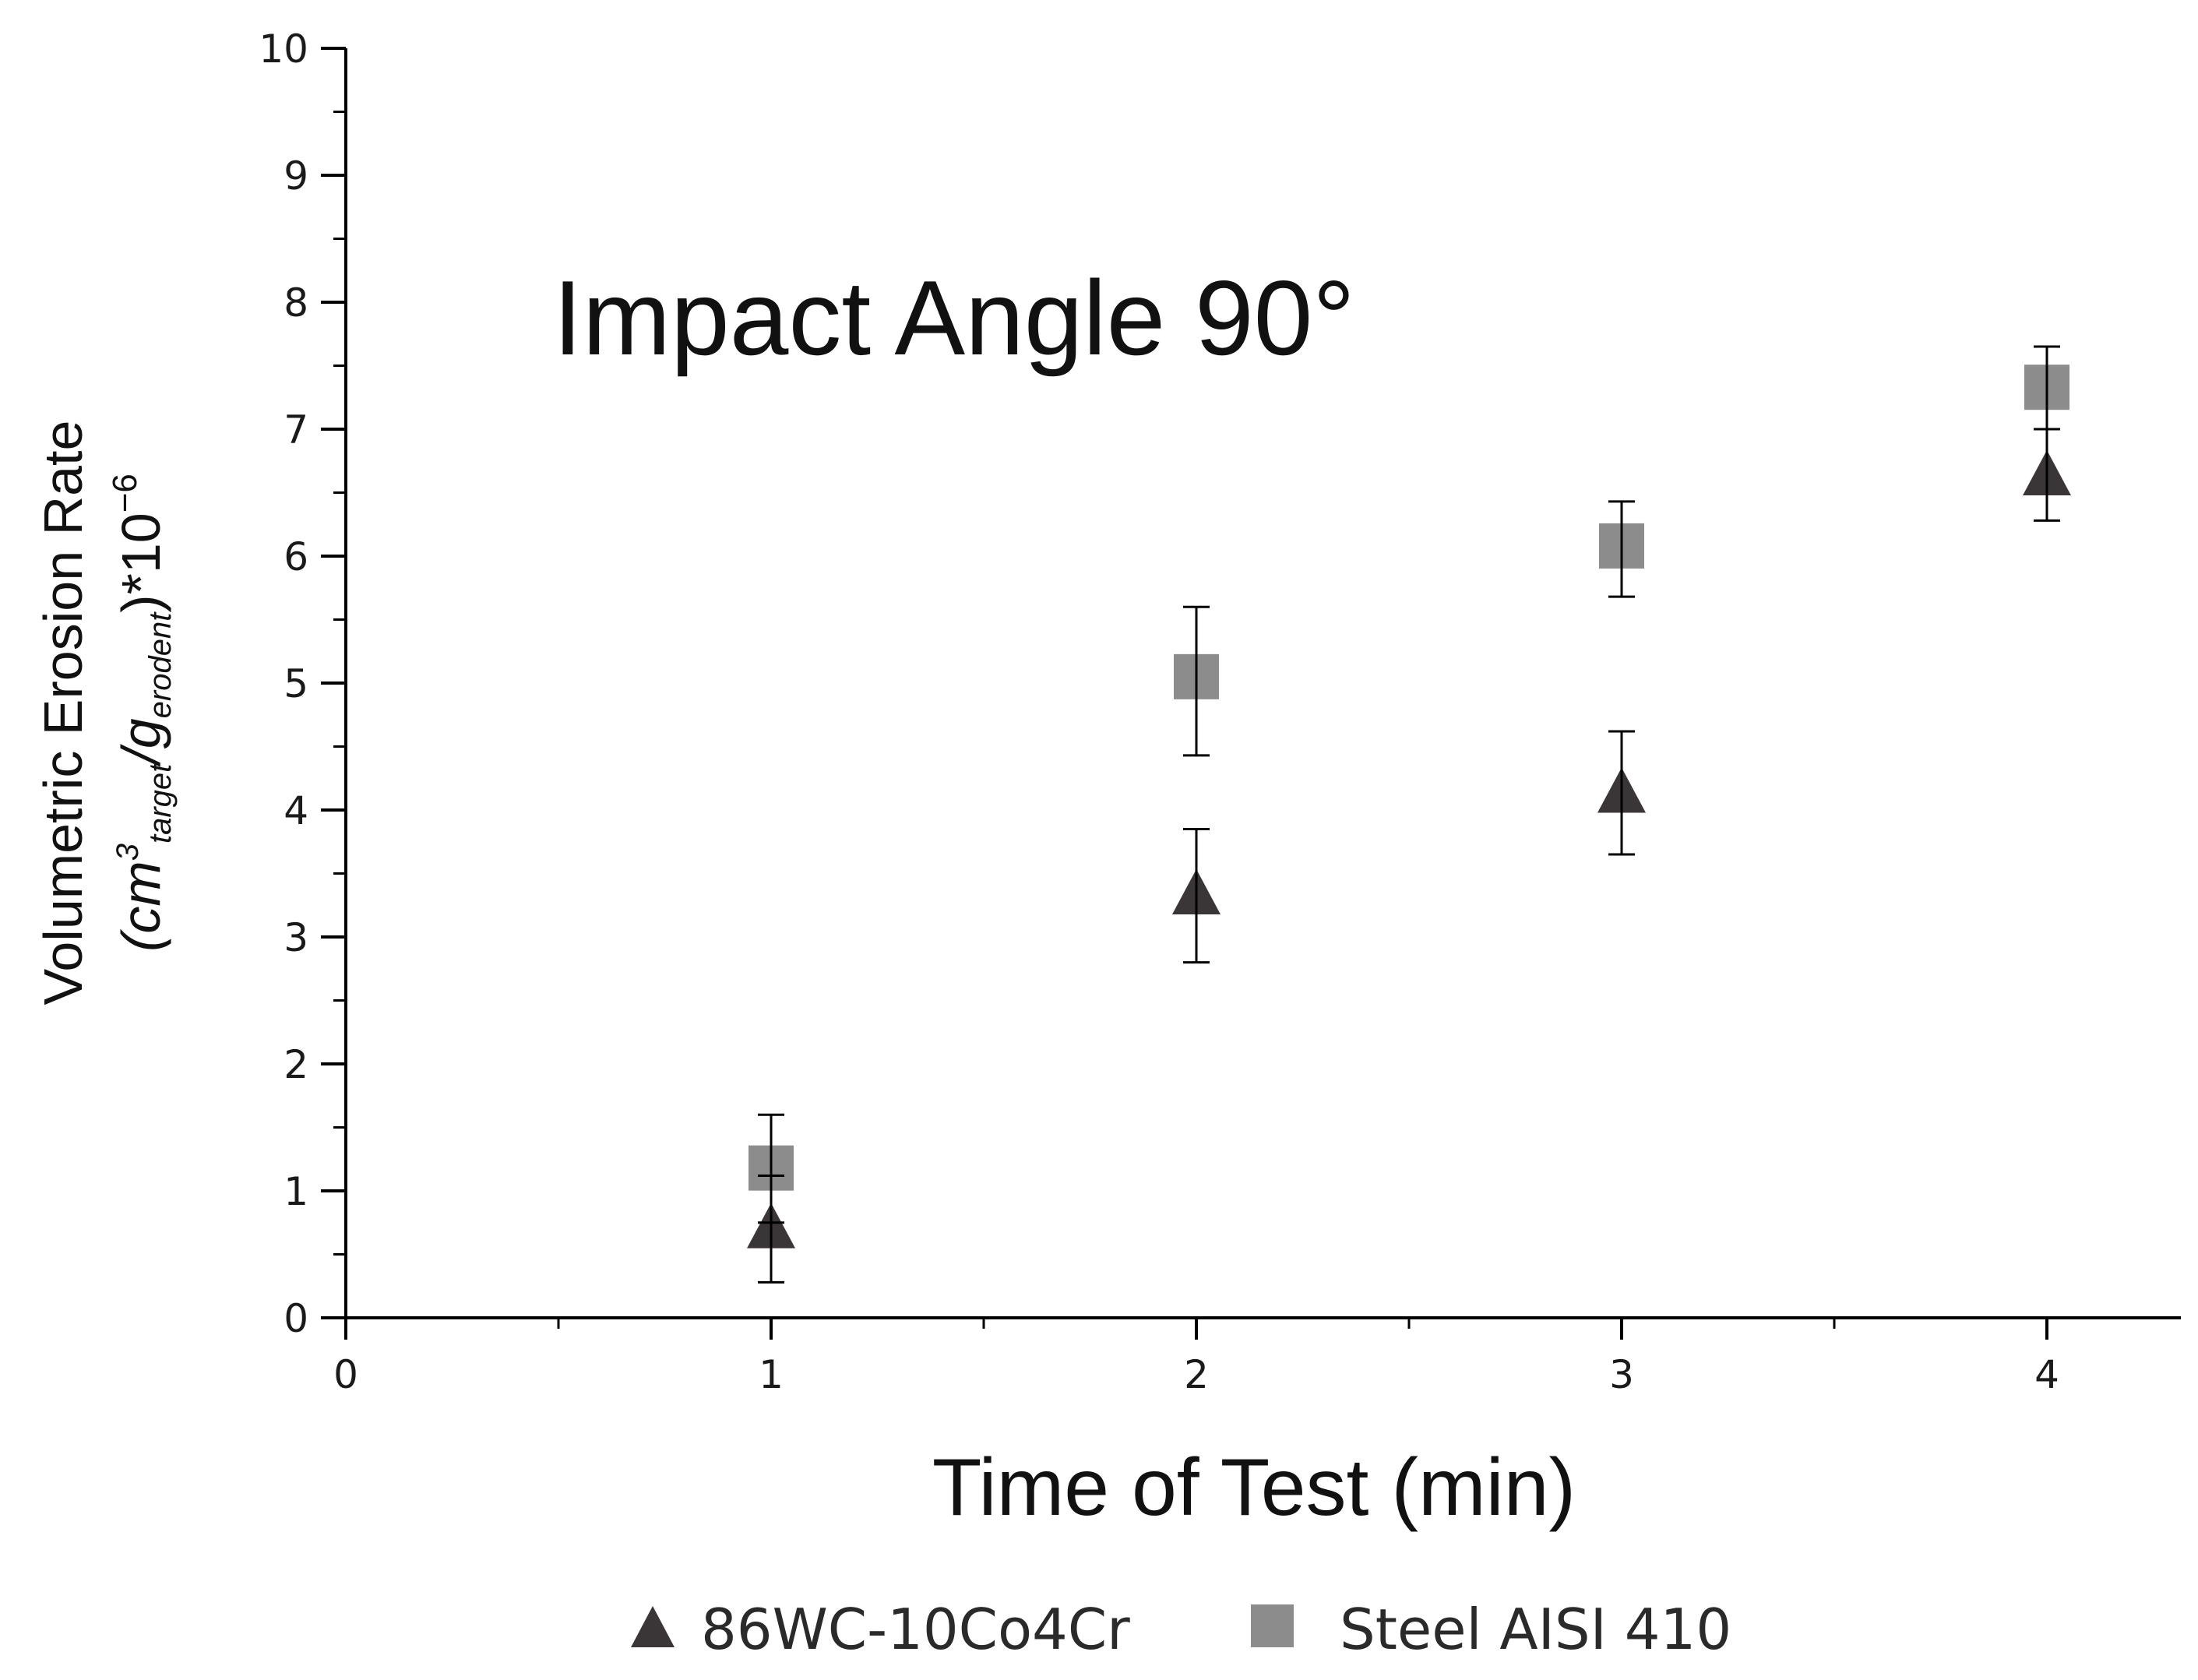  I want to click on x-axis-label: Time of Test (min), so click(1254, 1488).